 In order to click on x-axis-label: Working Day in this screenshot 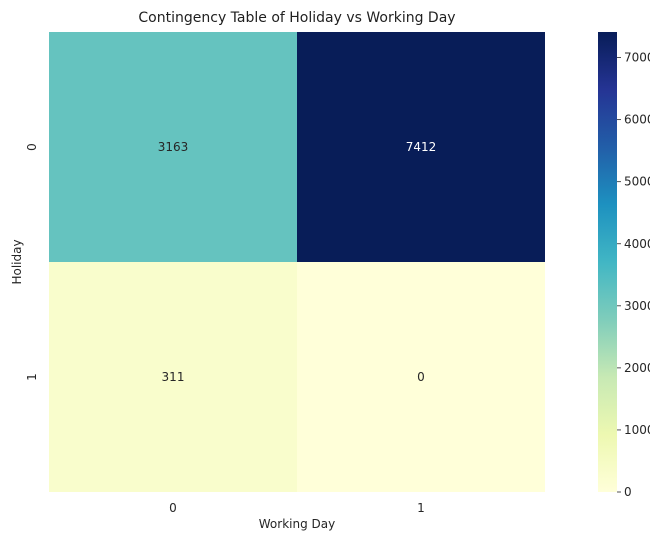, I will do `click(297, 524)`.